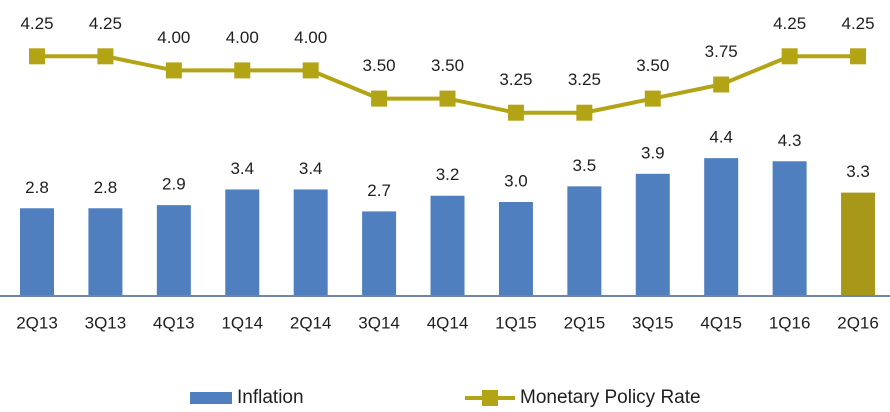 This screenshot has width=890, height=412. I want to click on x-tick-label: 1Q15, so click(516, 322).